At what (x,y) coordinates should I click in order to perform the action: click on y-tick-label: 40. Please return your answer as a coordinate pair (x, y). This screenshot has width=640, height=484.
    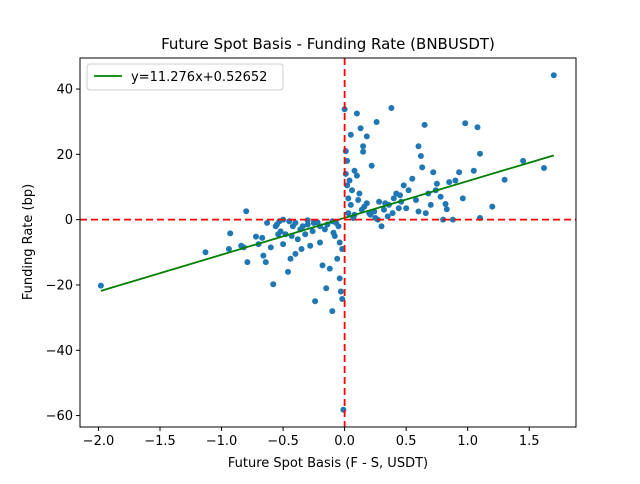
    Looking at the image, I should click on (64, 90).